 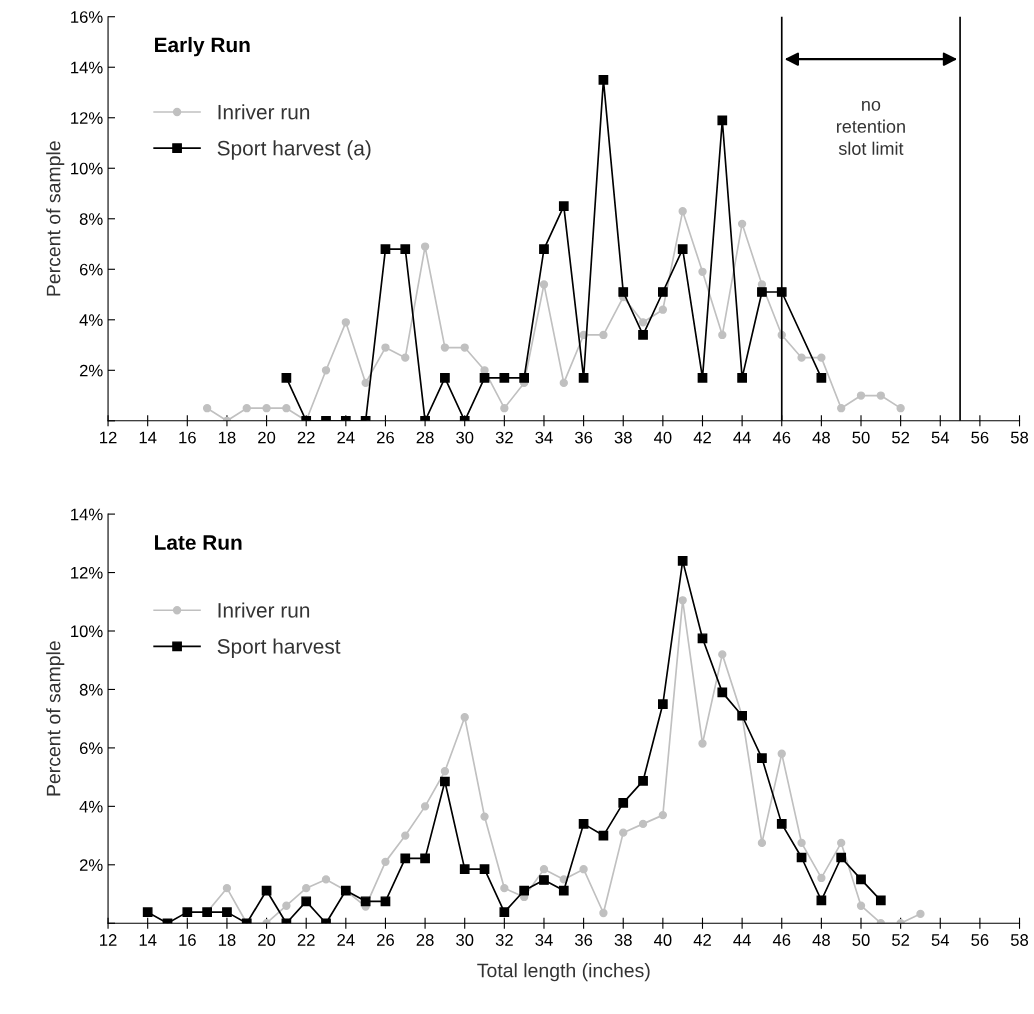 What do you see at coordinates (279, 648) in the screenshot?
I see `legend-label: Sport harvest` at bounding box center [279, 648].